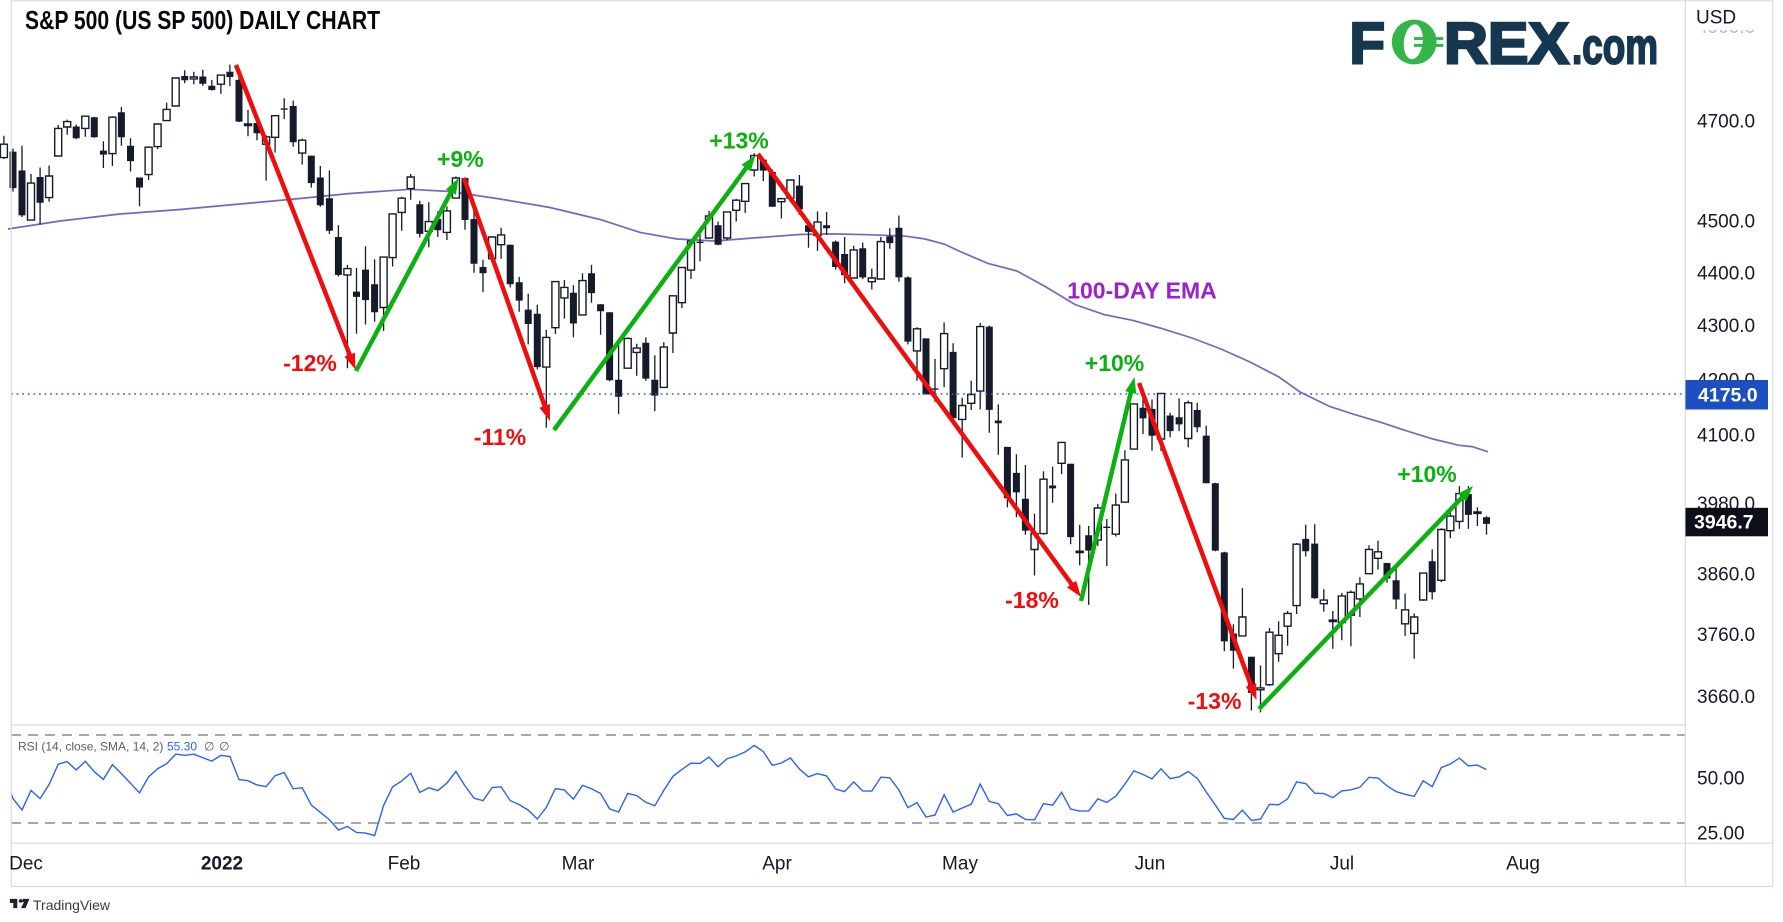 The width and height of the screenshot is (1783, 922). I want to click on svg-text: Dec, so click(26, 864).